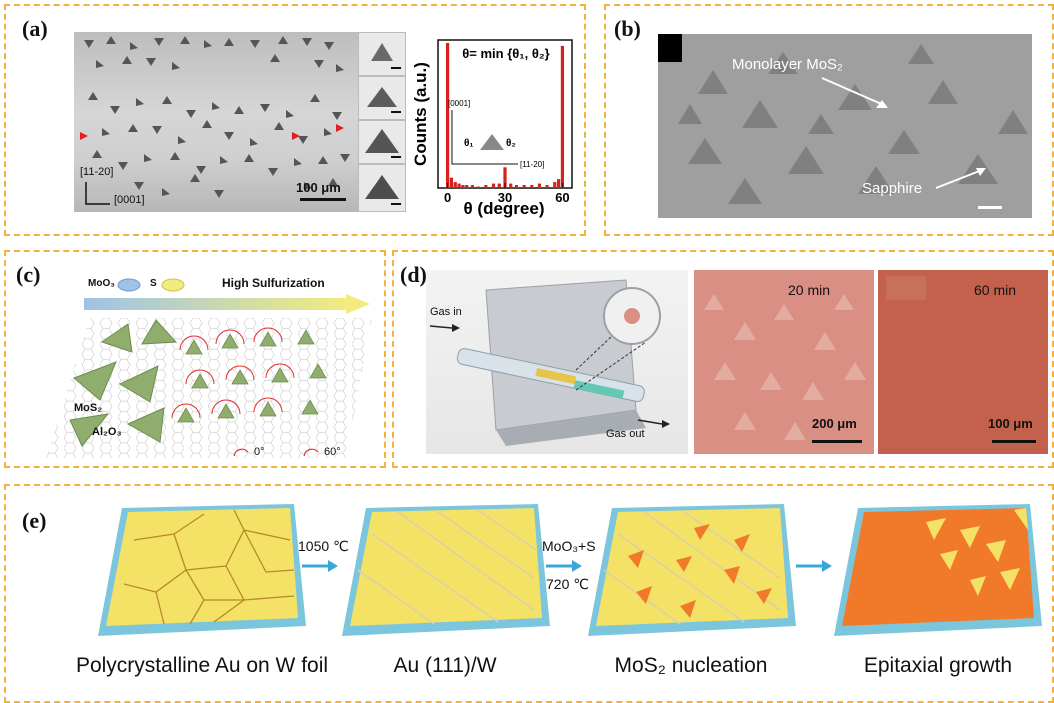 The height and width of the screenshot is (703, 1054). What do you see at coordinates (88, 408) in the screenshot?
I see `panel-c-mos2-label: MoS₂` at bounding box center [88, 408].